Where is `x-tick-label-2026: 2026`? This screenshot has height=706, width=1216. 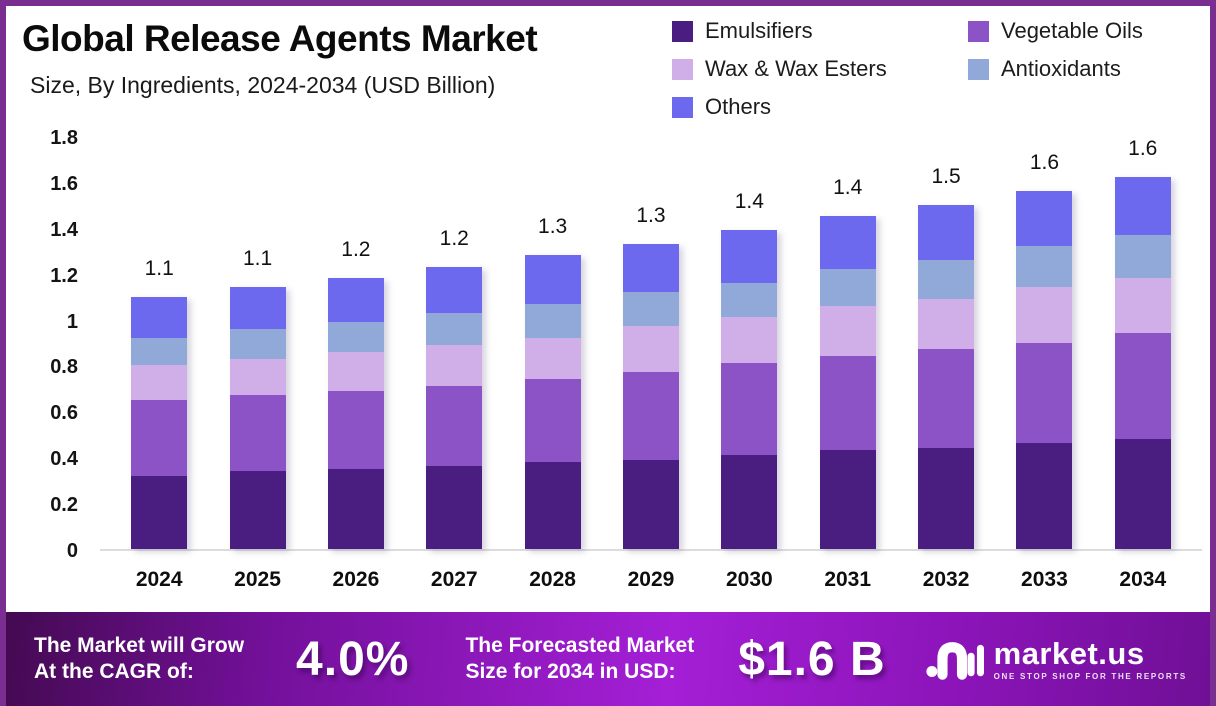
x-tick-label-2026: 2026 is located at coordinates (356, 579).